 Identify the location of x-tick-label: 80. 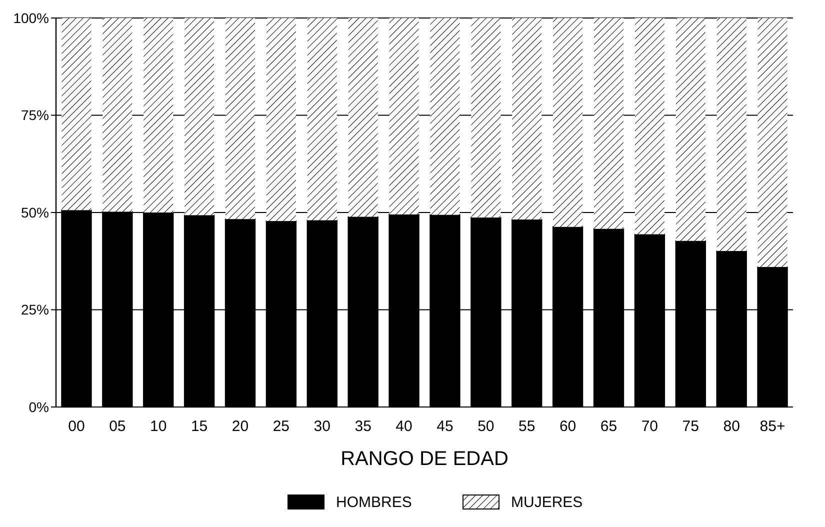
(731, 426).